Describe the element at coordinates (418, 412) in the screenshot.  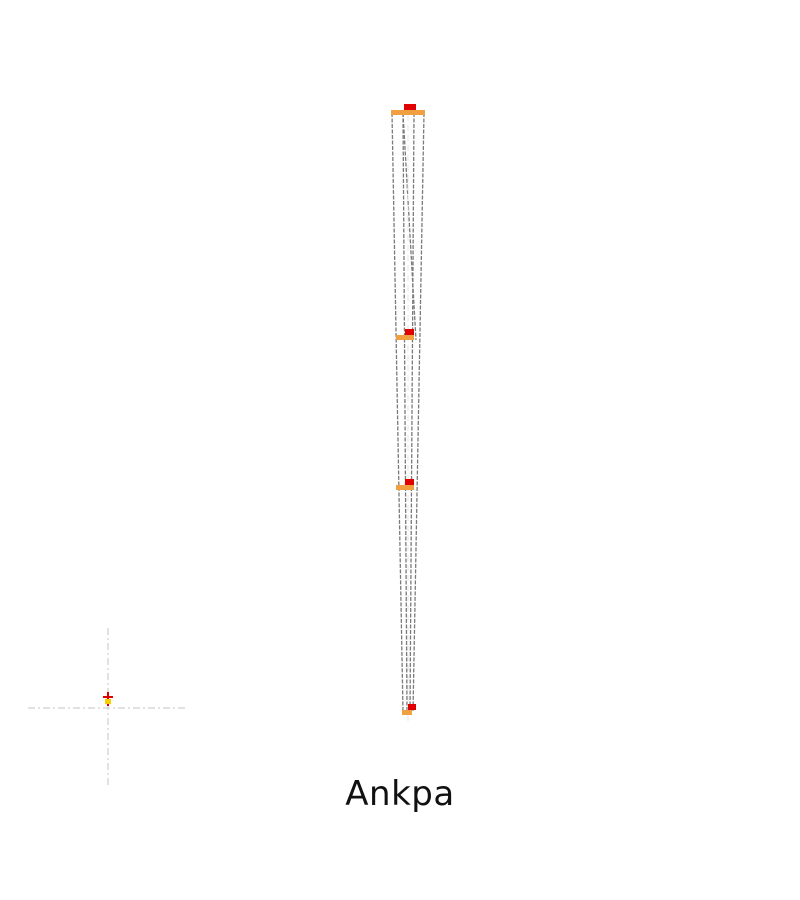
I see `outline-right` at that location.